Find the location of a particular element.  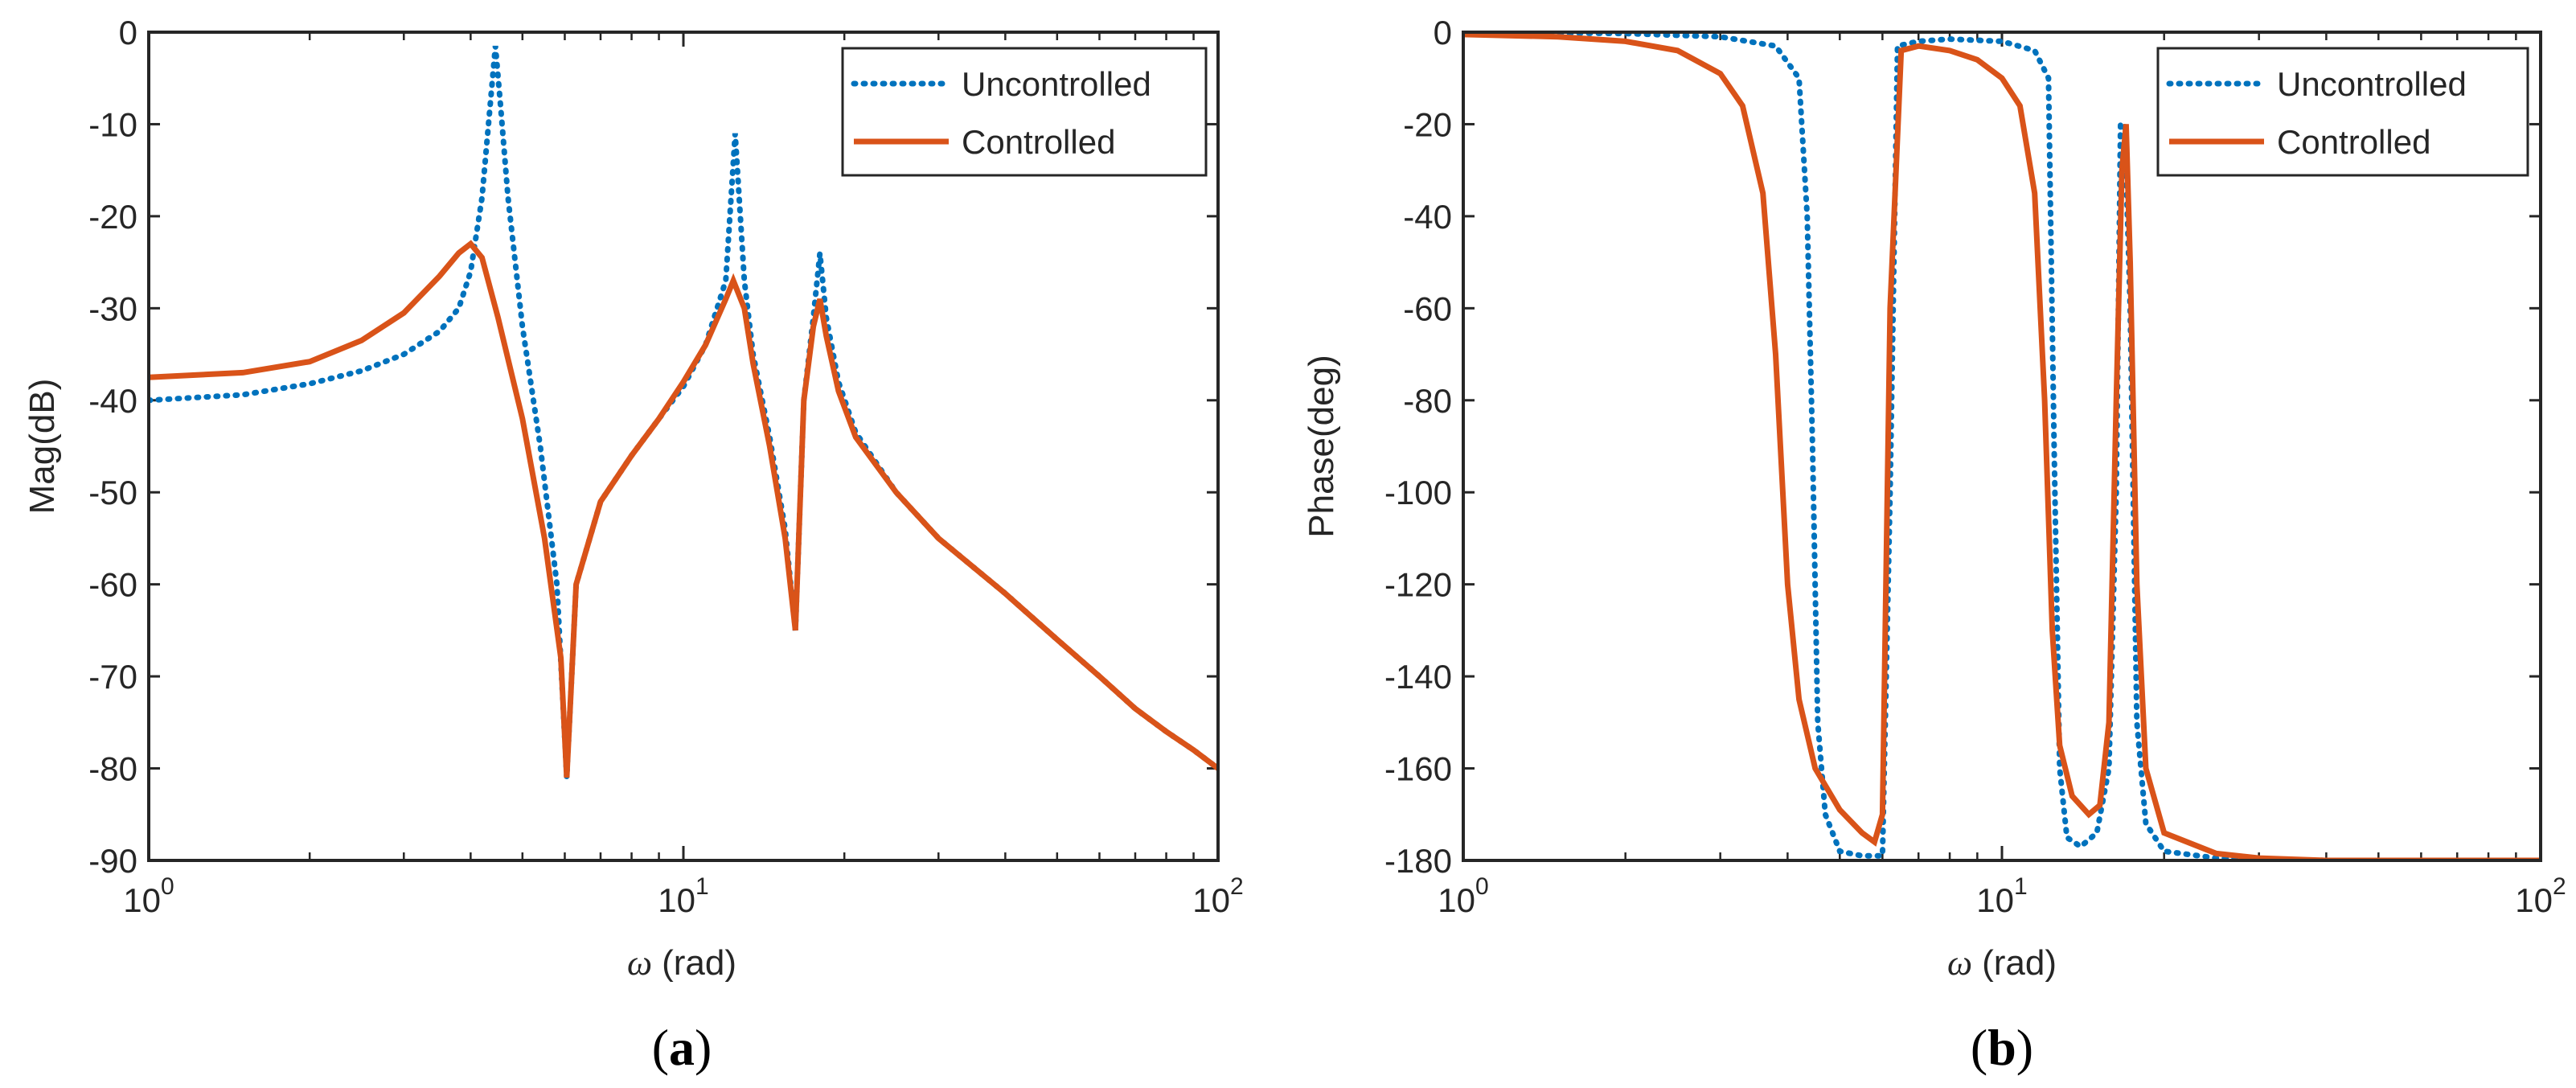

y-tick-label: -30 is located at coordinates (112, 308).